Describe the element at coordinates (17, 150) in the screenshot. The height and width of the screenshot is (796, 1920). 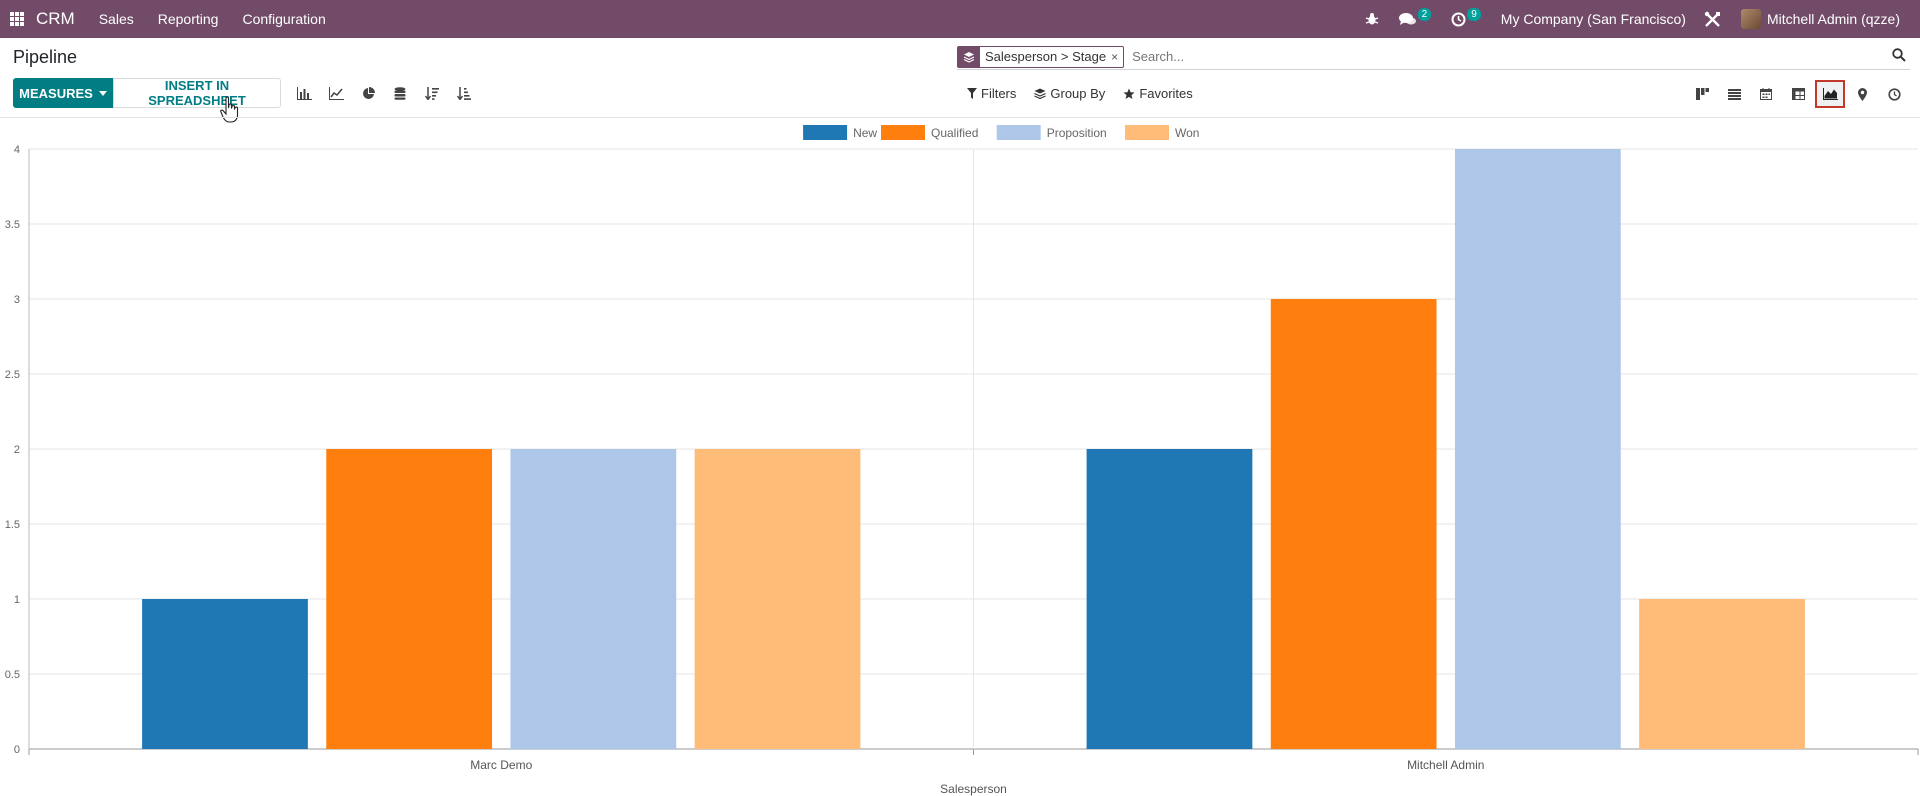
I see `y-tick-label: 4` at that location.